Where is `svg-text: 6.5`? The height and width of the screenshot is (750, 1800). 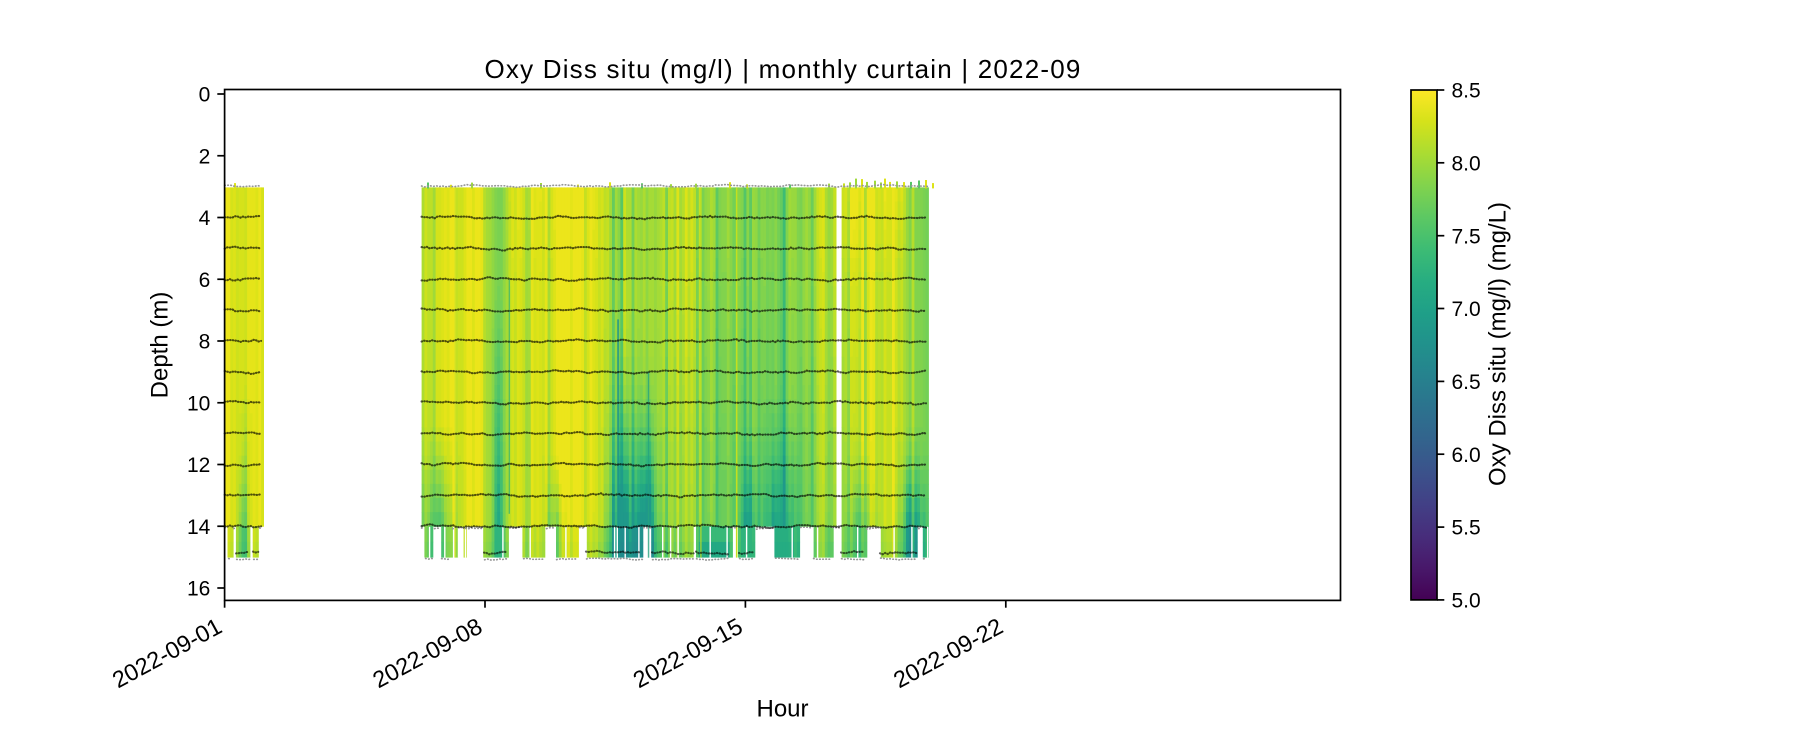 svg-text: 6.5 is located at coordinates (1466, 382).